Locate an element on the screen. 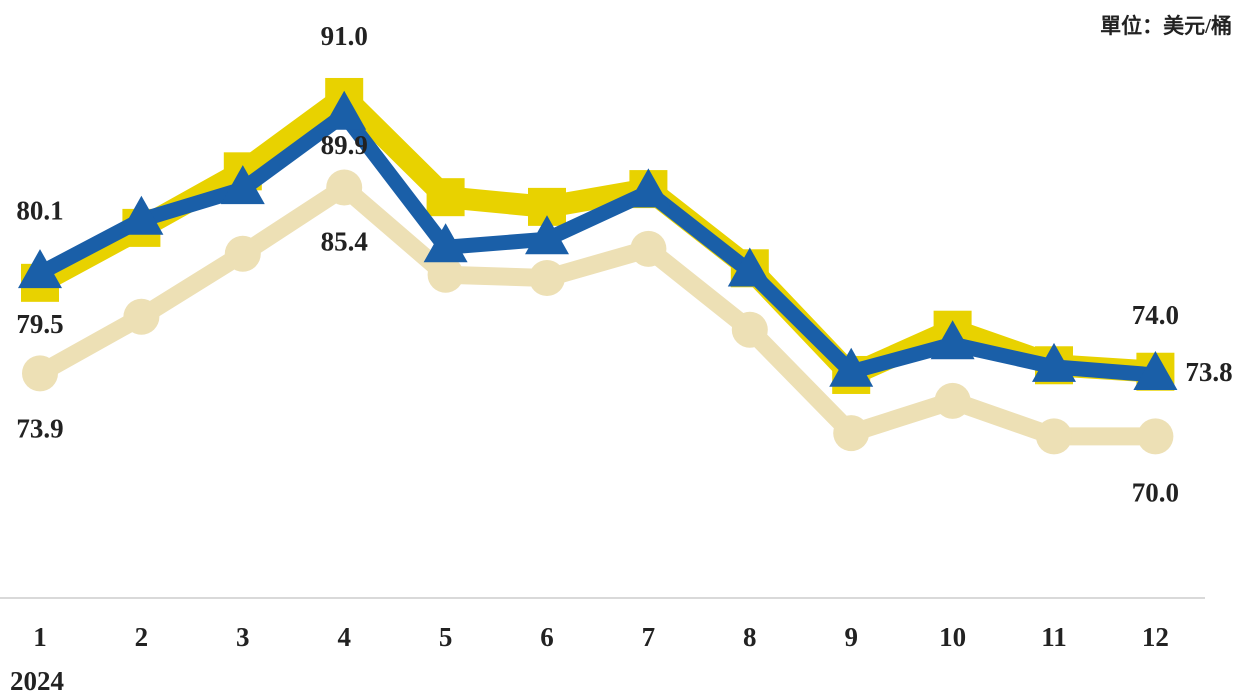 Image resolution: width=1249 pixels, height=698 pixels. data-label: 70.0 is located at coordinates (1155, 493).